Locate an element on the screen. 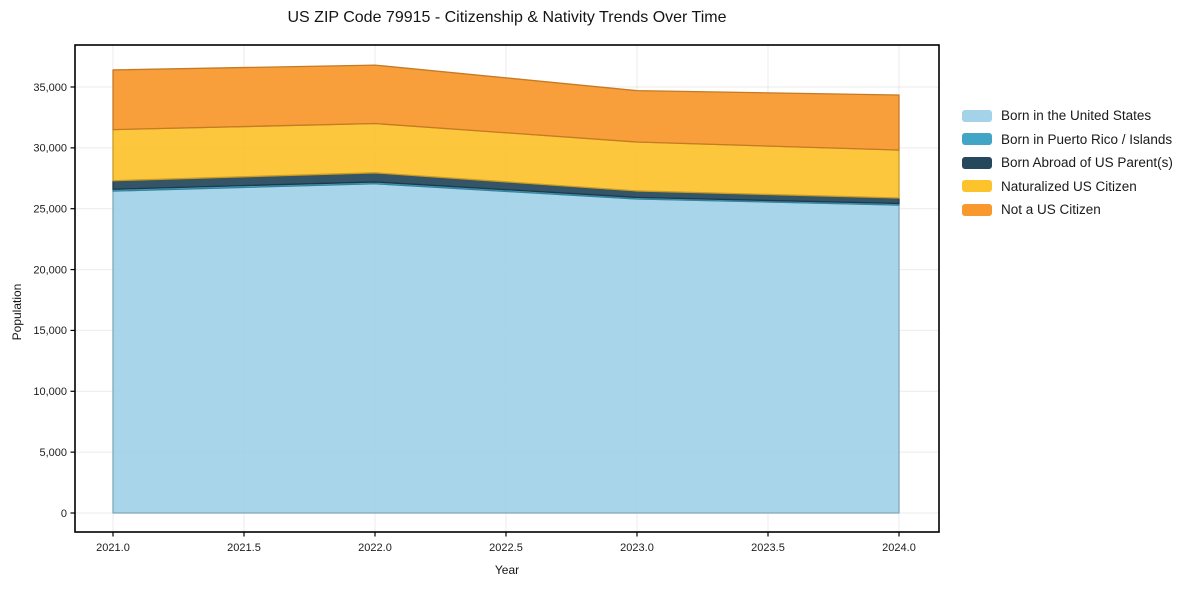  x-tick-label: 2024.0 is located at coordinates (899, 548).